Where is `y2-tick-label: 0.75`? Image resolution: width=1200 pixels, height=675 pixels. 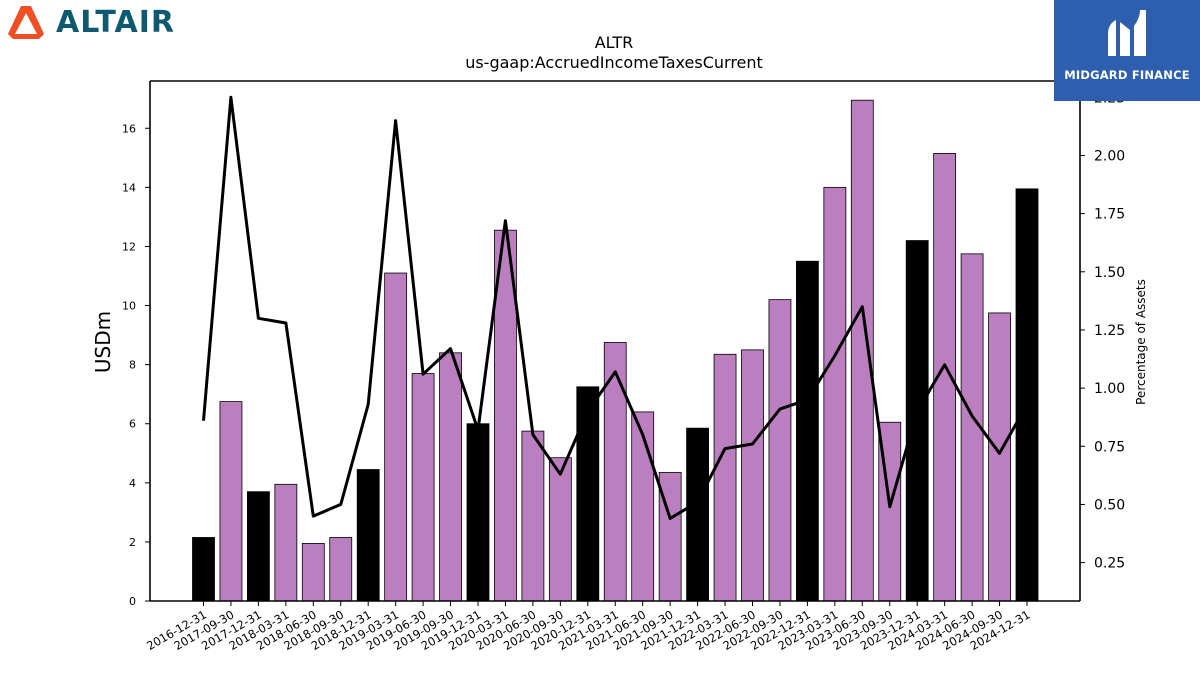
y2-tick-label: 0.75 is located at coordinates (1109, 447).